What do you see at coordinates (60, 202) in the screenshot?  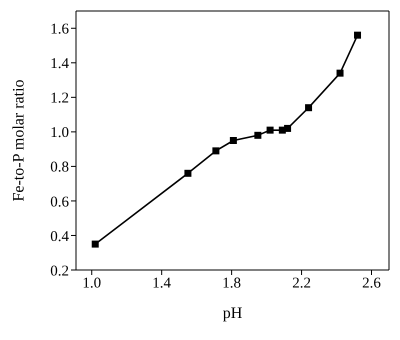 I see `y-tick-label: 0.6` at bounding box center [60, 202].